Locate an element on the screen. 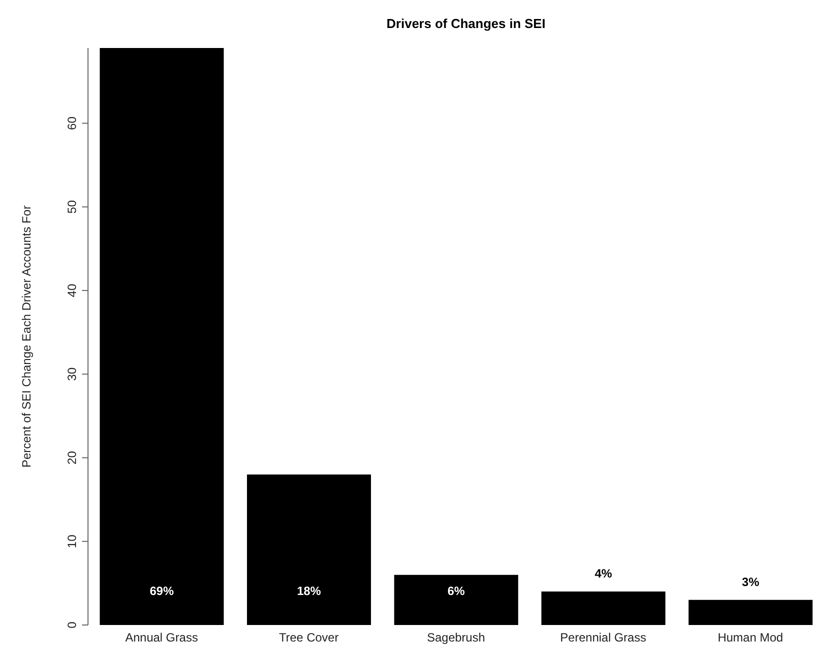 The image size is (832, 665). x-tick-label: Perennial Grass is located at coordinates (603, 637).